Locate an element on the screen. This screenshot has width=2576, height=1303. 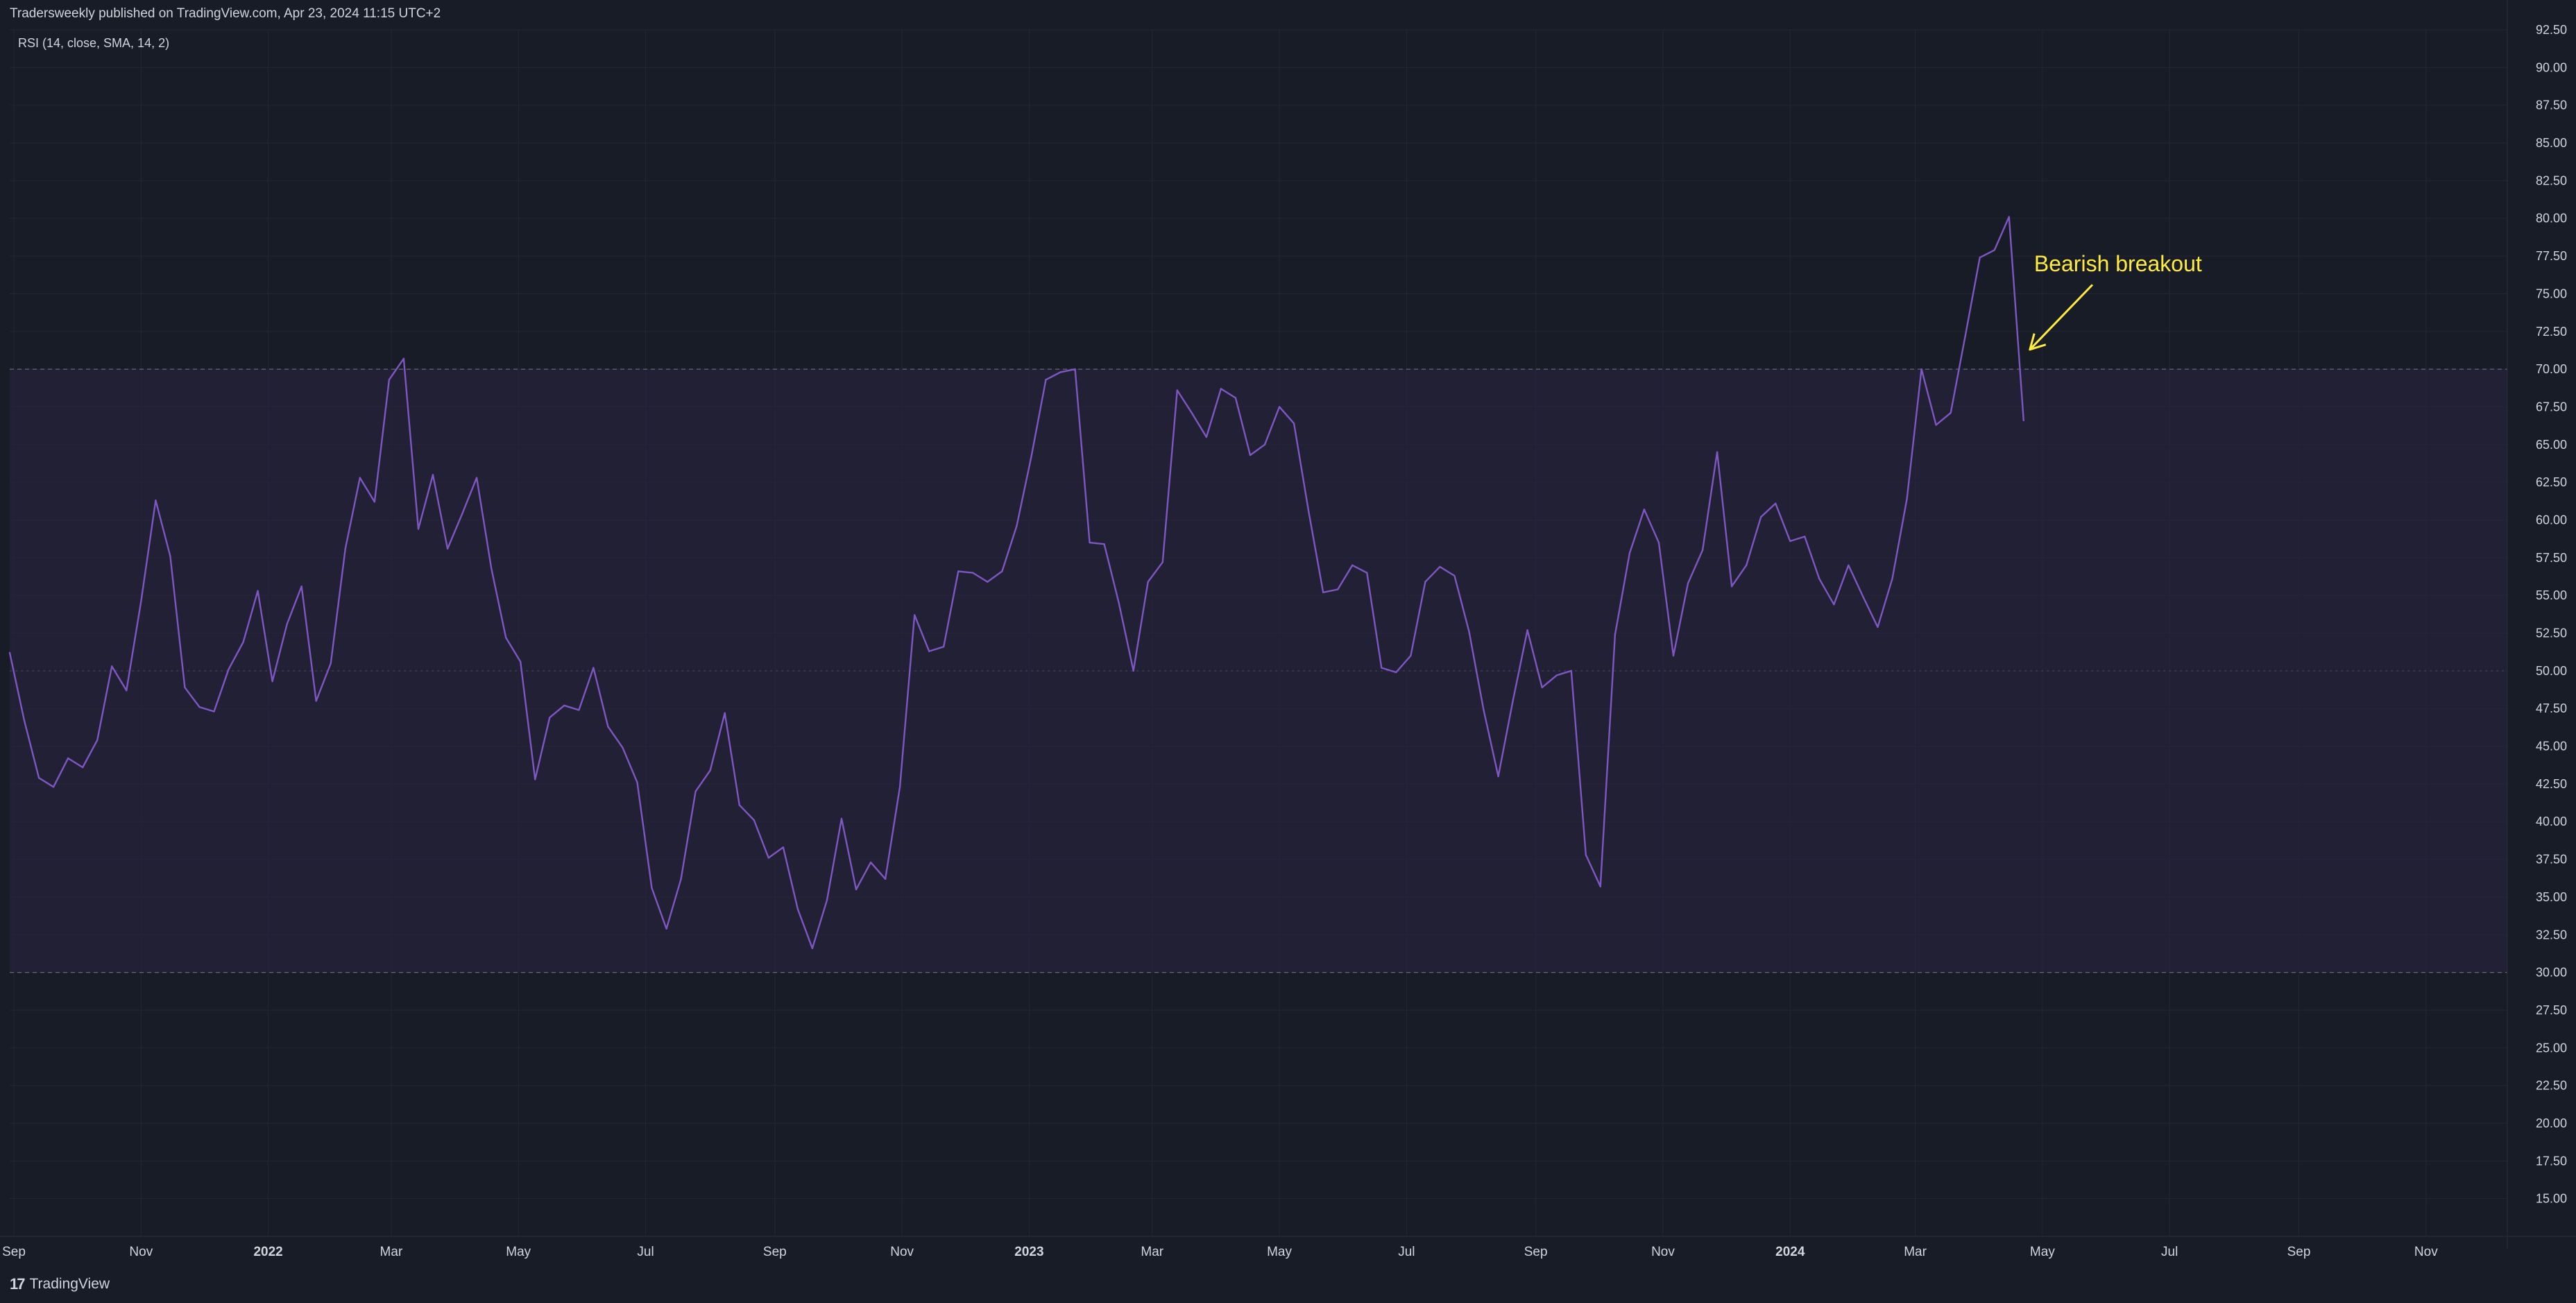
y-tick-label: 72.50 is located at coordinates (2551, 332).